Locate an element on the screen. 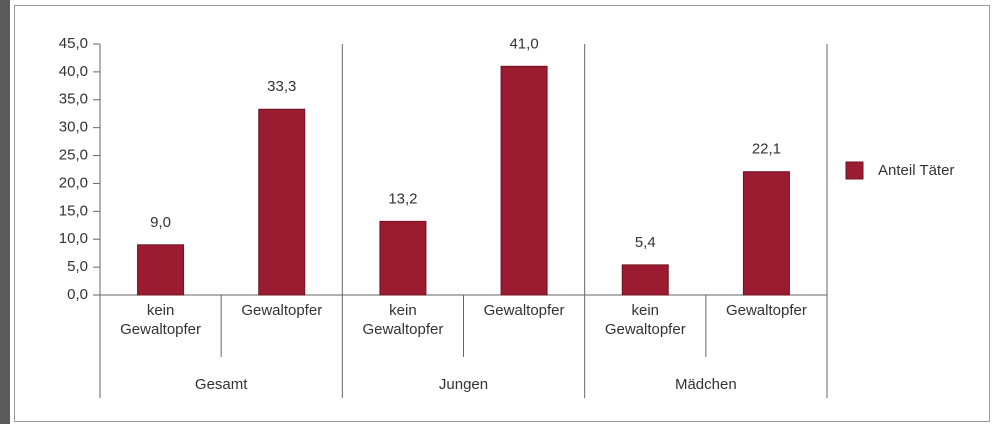 Image resolution: width=992 pixels, height=424 pixels. y-tick-label: 40,0 is located at coordinates (73, 71).